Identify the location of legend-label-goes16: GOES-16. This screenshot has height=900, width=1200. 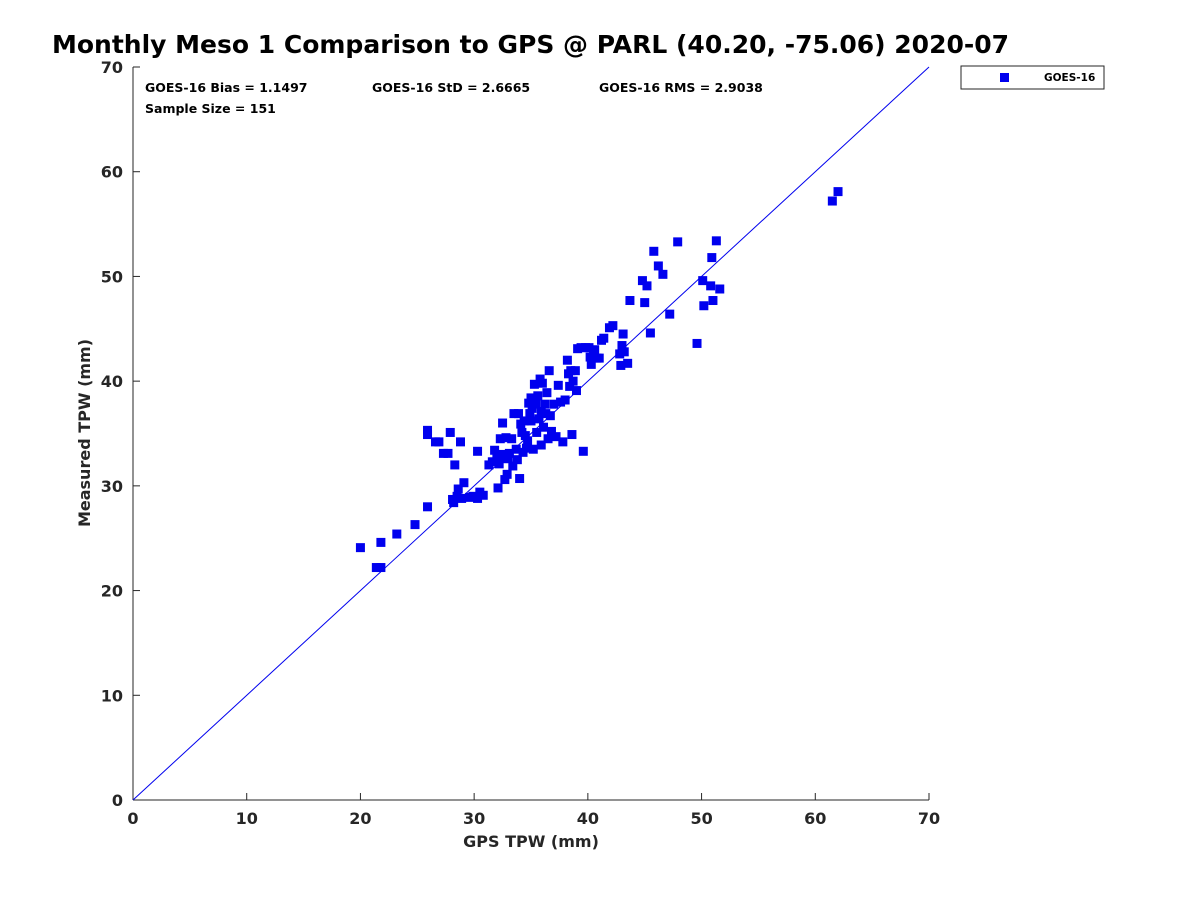
(1069, 78).